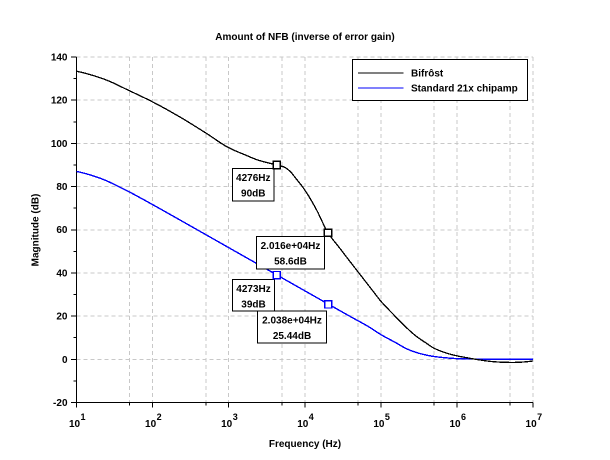  I want to click on svg-text: 40, so click(62, 273).